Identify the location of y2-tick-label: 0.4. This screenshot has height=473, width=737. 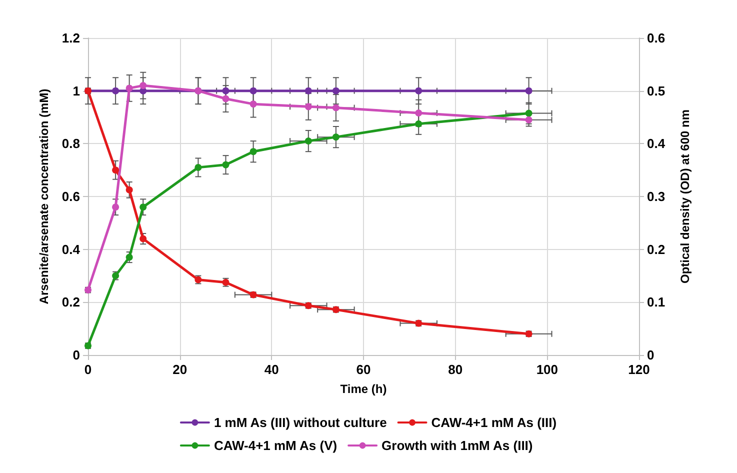
(656, 144).